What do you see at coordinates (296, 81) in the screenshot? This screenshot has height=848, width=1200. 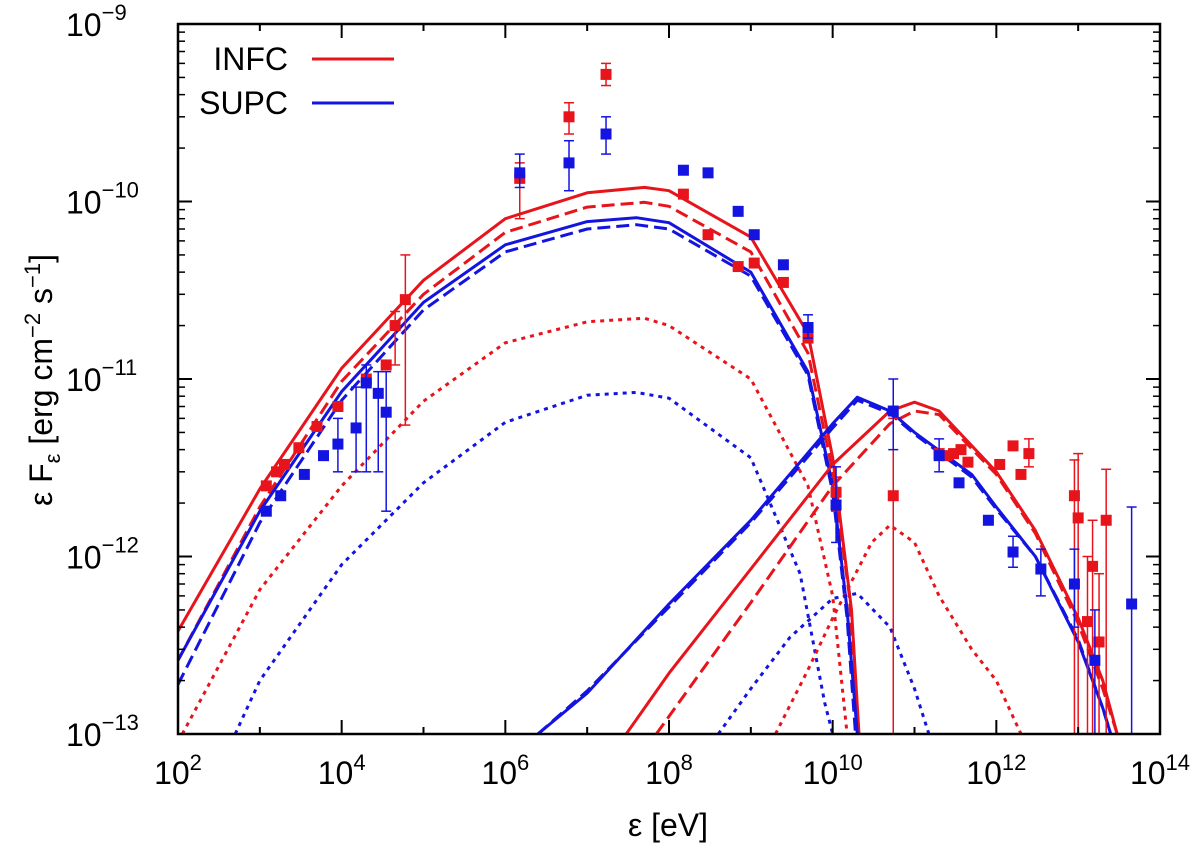 I see `legend: INFC SUPC` at bounding box center [296, 81].